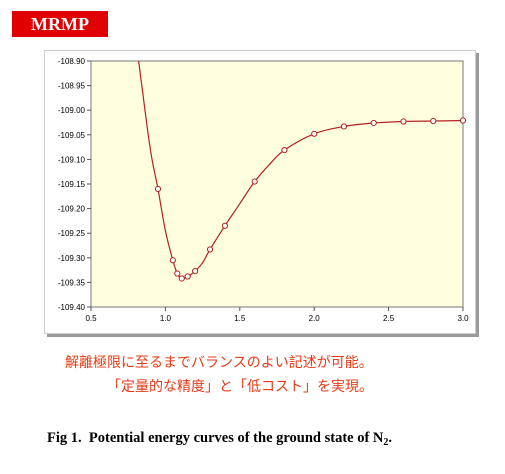 The height and width of the screenshot is (474, 505). What do you see at coordinates (72, 135) in the screenshot?
I see `y-tick-label: -109.05` at bounding box center [72, 135].